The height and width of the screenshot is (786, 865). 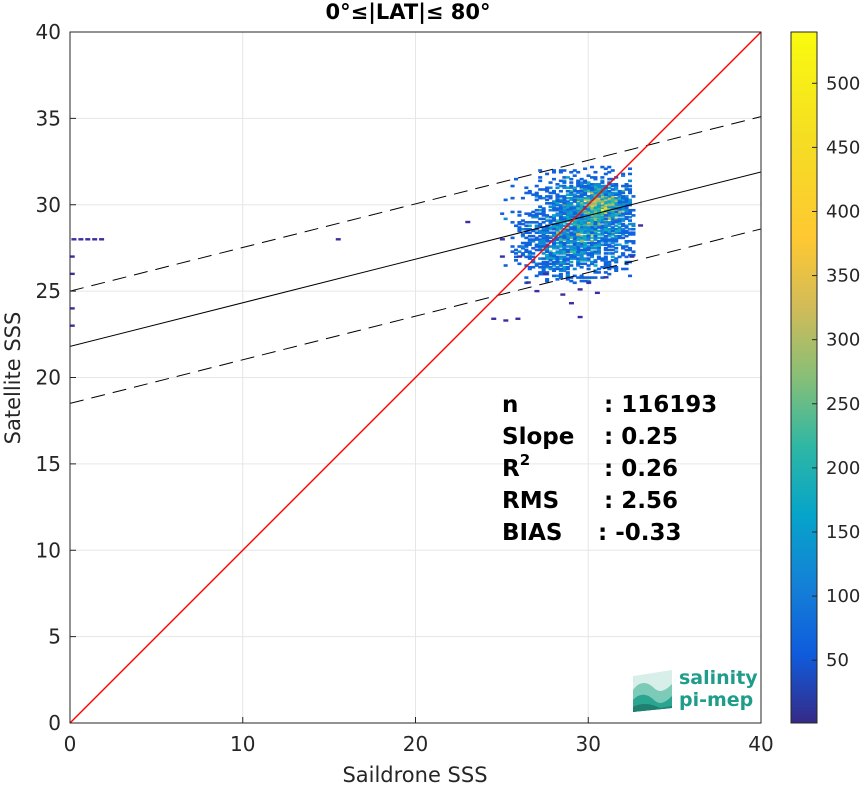 I want to click on stats-superscript: 2, so click(x=525, y=460).